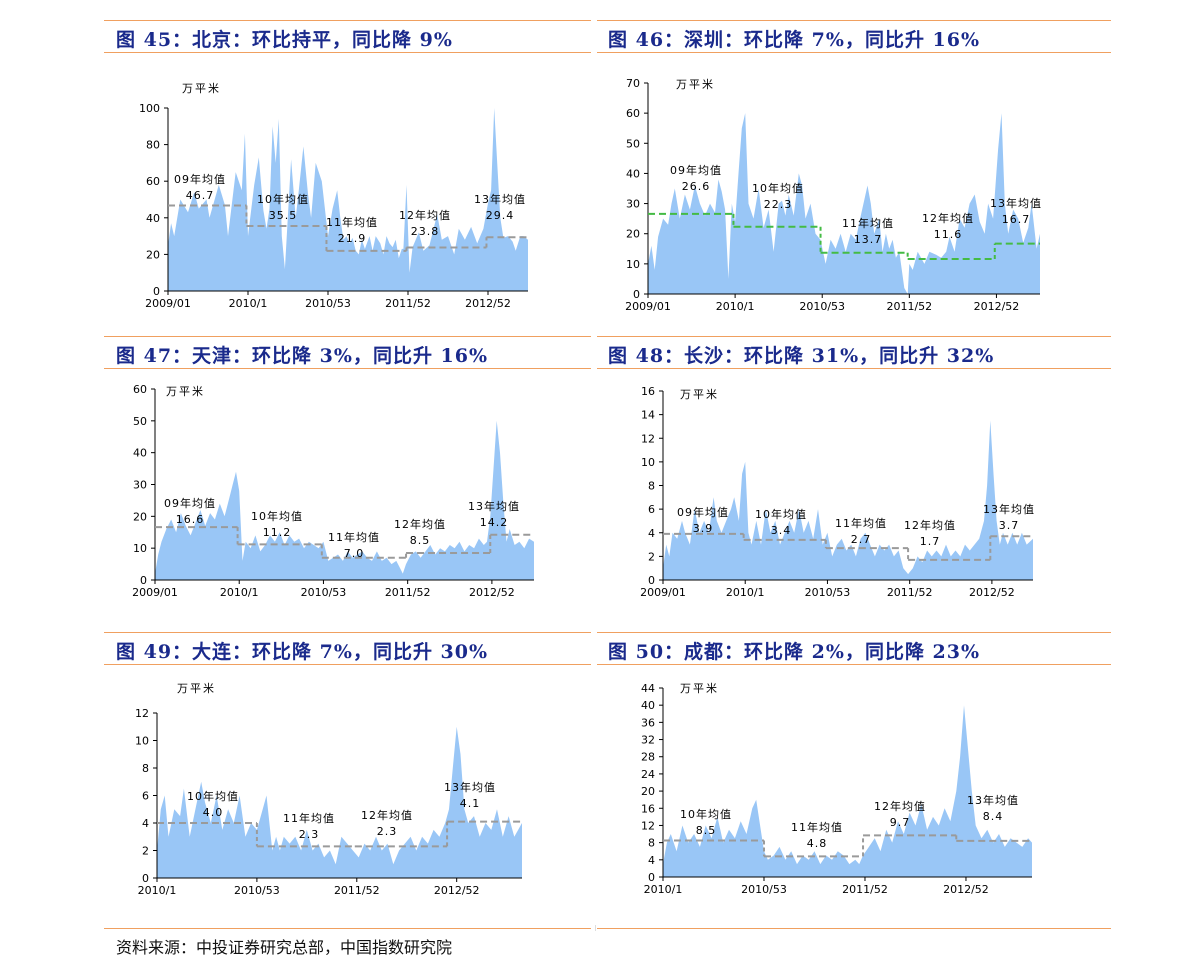 Image resolution: width=1191 pixels, height=975 pixels. I want to click on x-tick-label: 2011/52, so click(909, 306).